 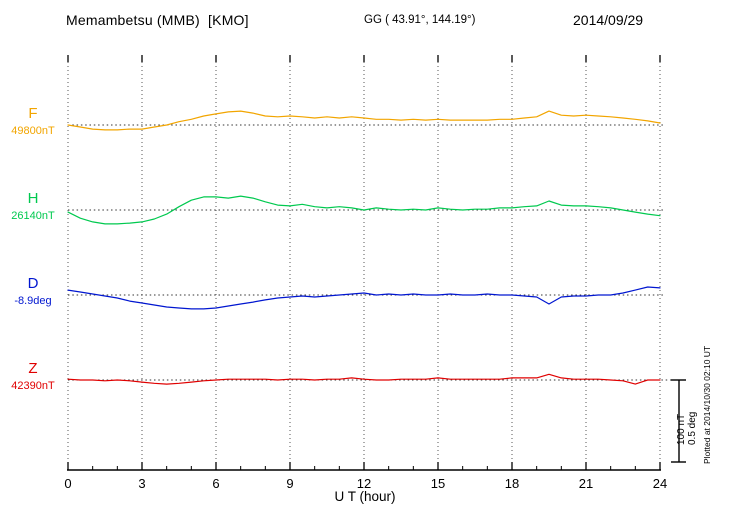 I want to click on channel-baseline-value: 49800nT, so click(x=33, y=130).